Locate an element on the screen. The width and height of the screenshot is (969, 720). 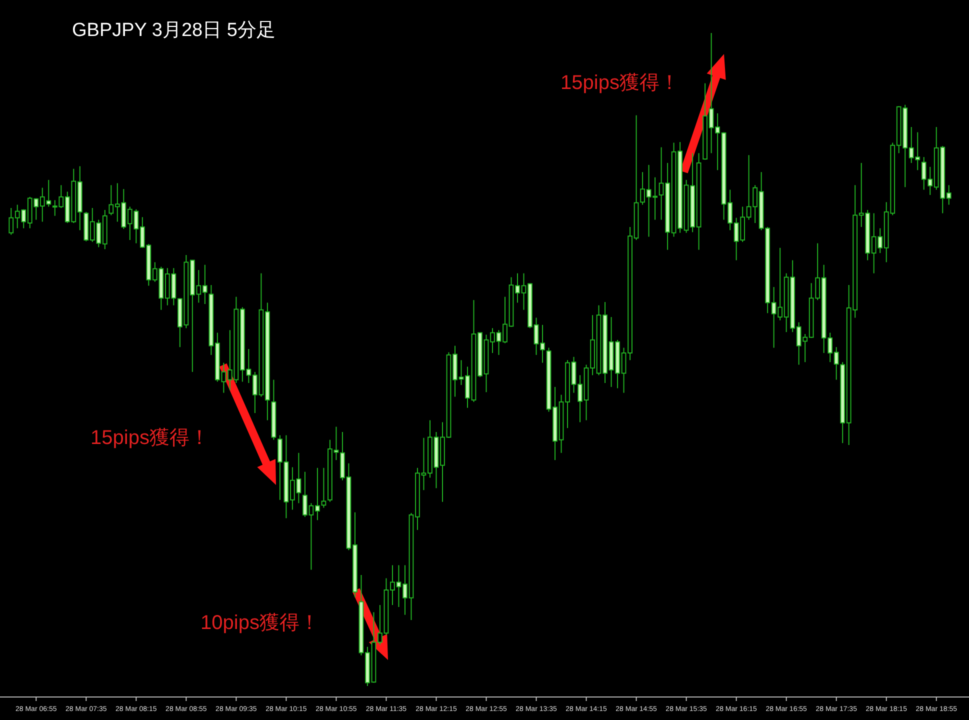
chart-title: GBPJPY 3月28日 5分足 is located at coordinates (174, 30).